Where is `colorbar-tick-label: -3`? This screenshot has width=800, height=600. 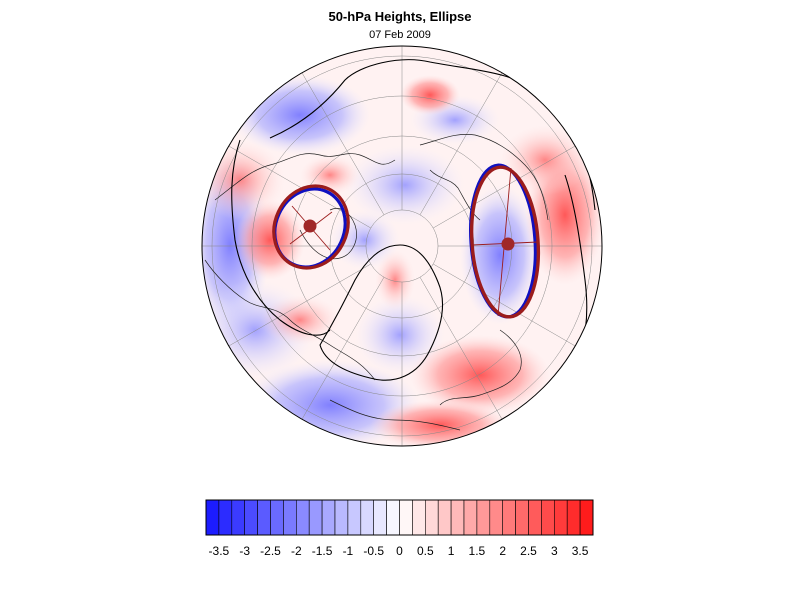
colorbar-tick-label: -3 is located at coordinates (244, 551).